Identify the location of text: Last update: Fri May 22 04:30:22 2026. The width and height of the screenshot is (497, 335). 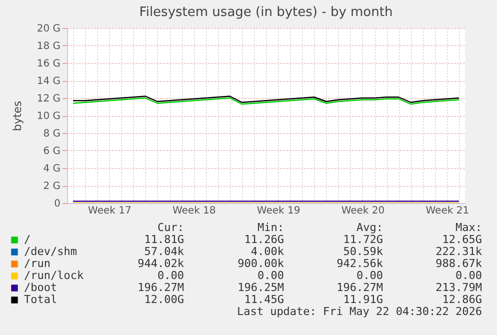
(359, 311).